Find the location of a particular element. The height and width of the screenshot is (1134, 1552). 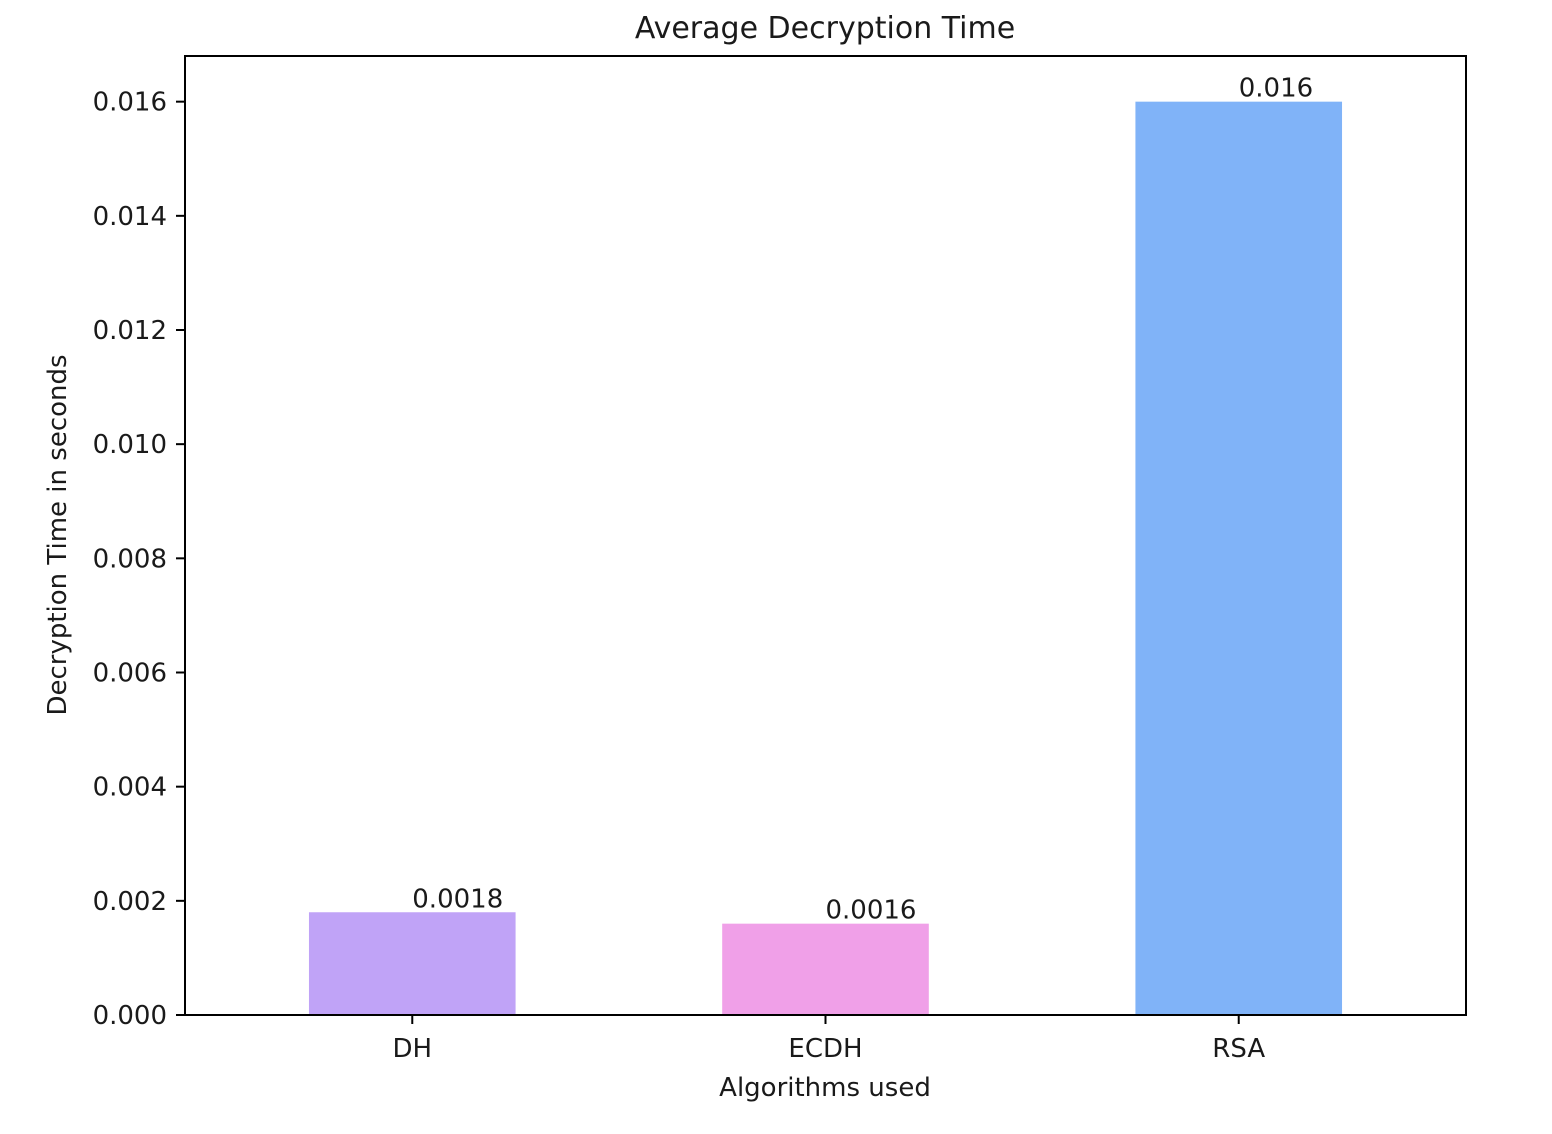

data-label-ecdh: 0.0016 is located at coordinates (871, 911).